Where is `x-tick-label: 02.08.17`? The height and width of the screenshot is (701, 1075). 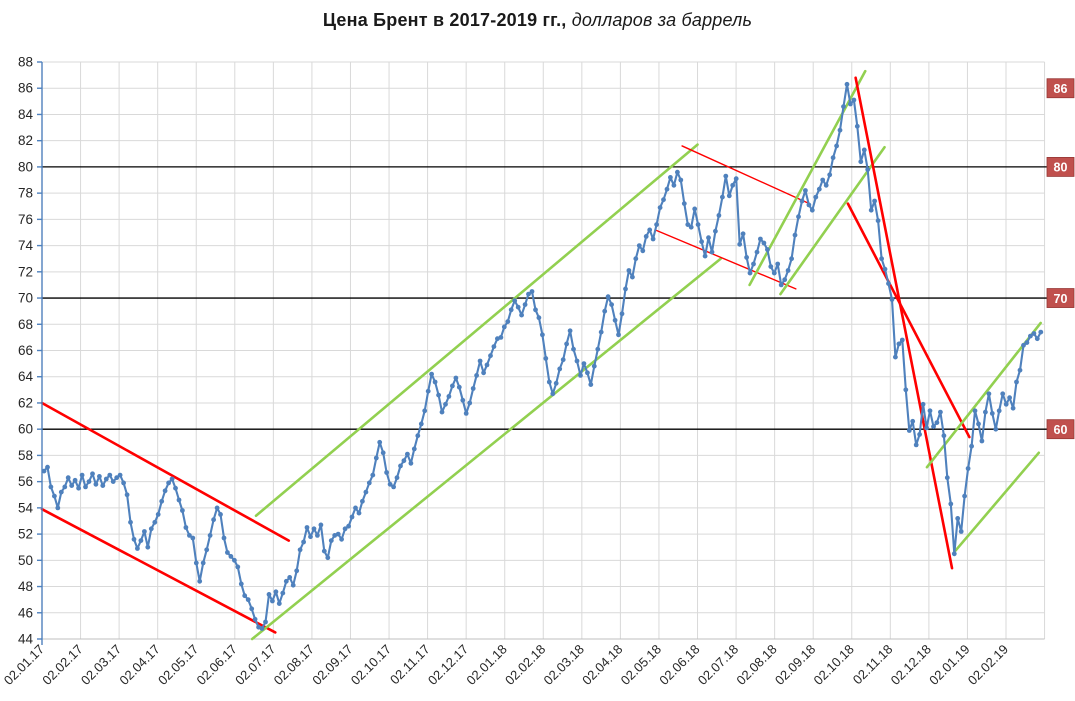 x-tick-label: 02.08.17 is located at coordinates (294, 665).